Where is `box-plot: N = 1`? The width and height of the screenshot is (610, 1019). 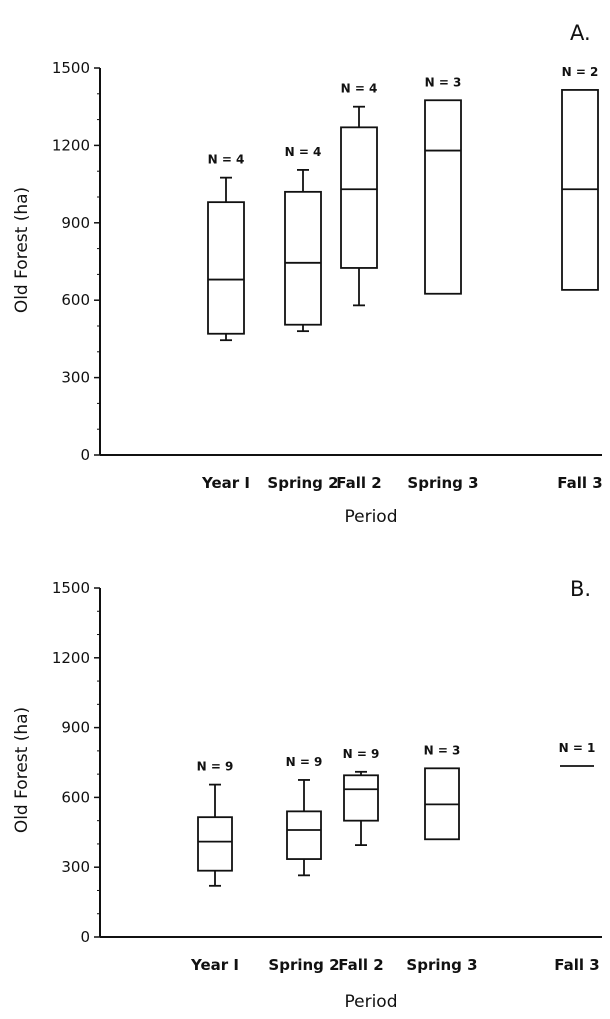 box-plot: N = 1 is located at coordinates (577, 754).